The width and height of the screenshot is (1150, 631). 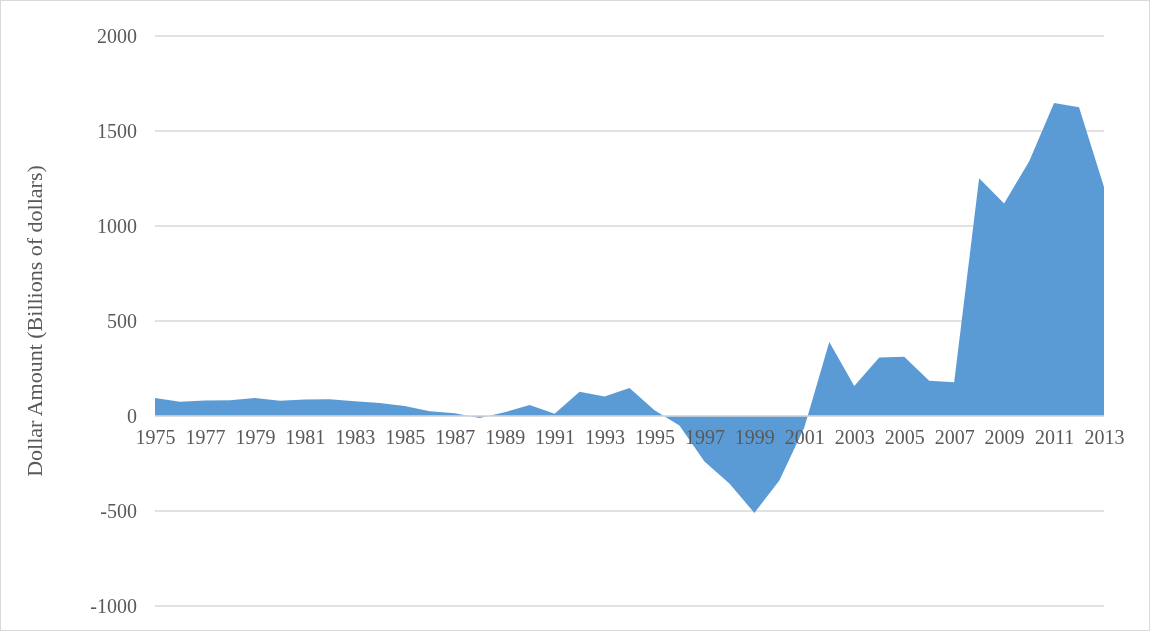 I want to click on x-tick-label: 1977, so click(x=205, y=437).